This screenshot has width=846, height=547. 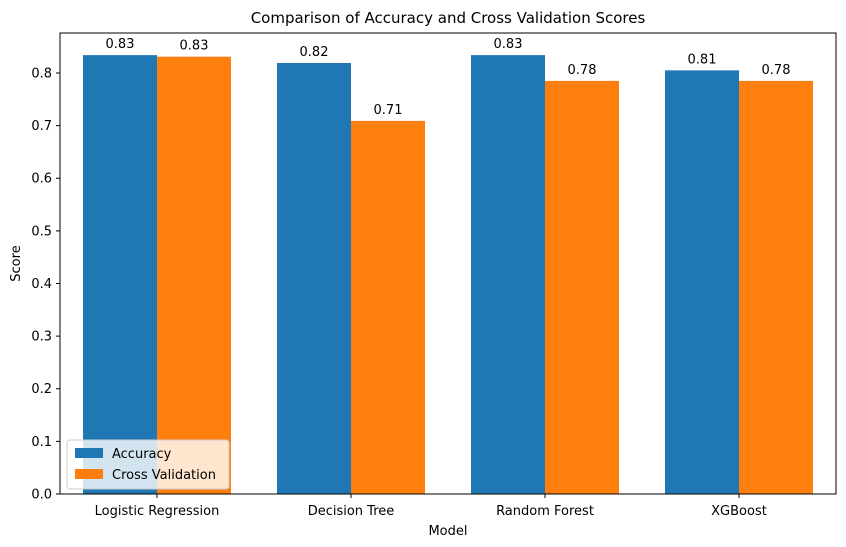 What do you see at coordinates (41, 337) in the screenshot?
I see `y-tick-label-3: 0.3` at bounding box center [41, 337].